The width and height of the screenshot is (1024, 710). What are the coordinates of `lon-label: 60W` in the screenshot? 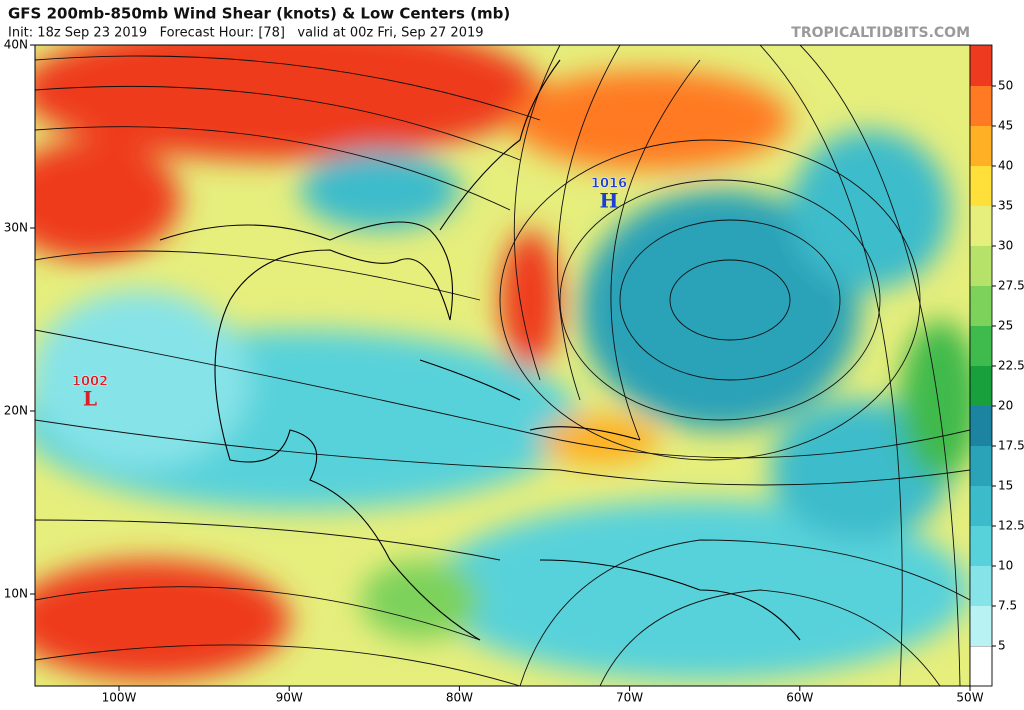 It's located at (799, 698).